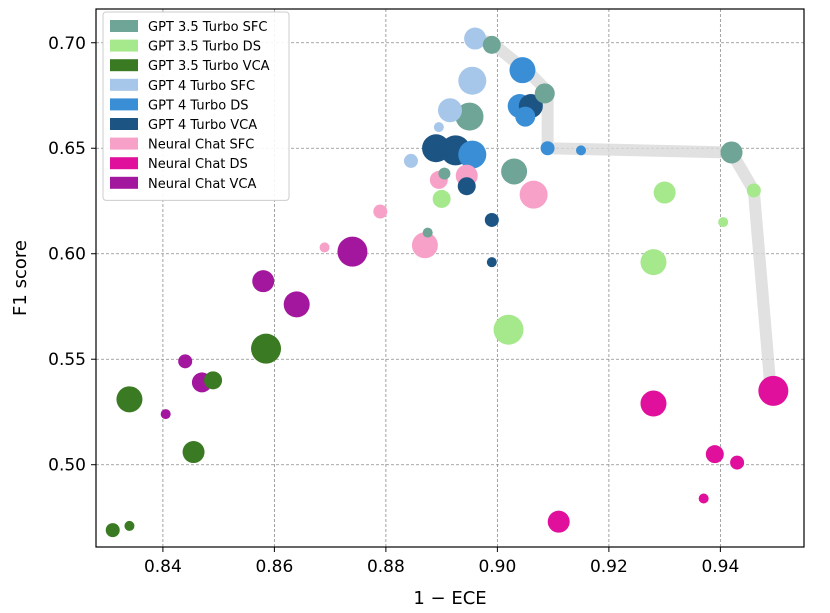 This screenshot has width=830, height=613. What do you see at coordinates (208, 27) in the screenshot?
I see `legend-label: GPT 3.5 Turbo SFC` at bounding box center [208, 27].